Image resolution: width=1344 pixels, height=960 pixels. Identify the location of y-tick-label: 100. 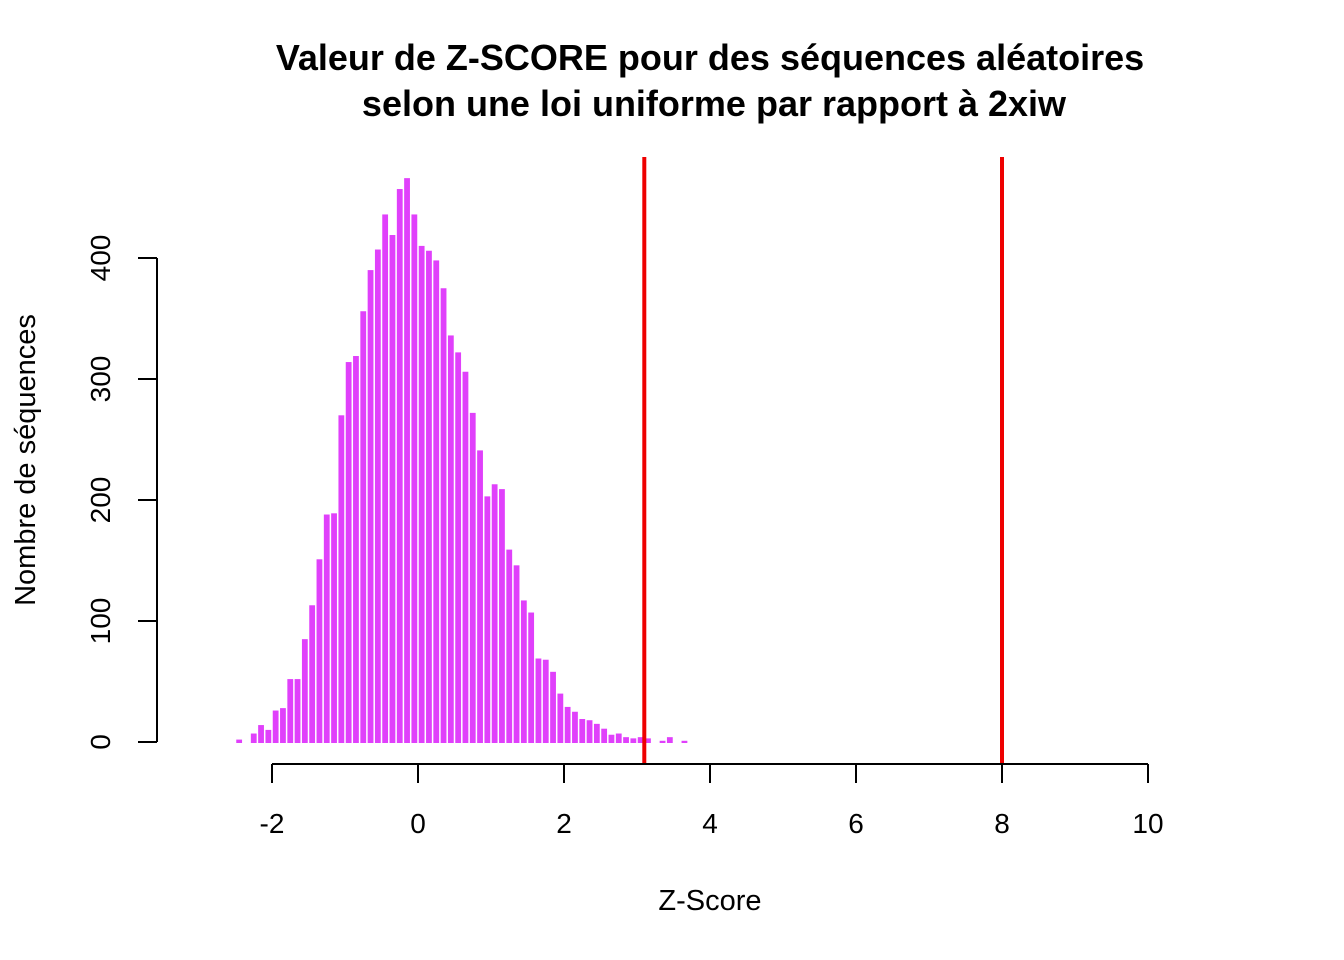
(100, 621).